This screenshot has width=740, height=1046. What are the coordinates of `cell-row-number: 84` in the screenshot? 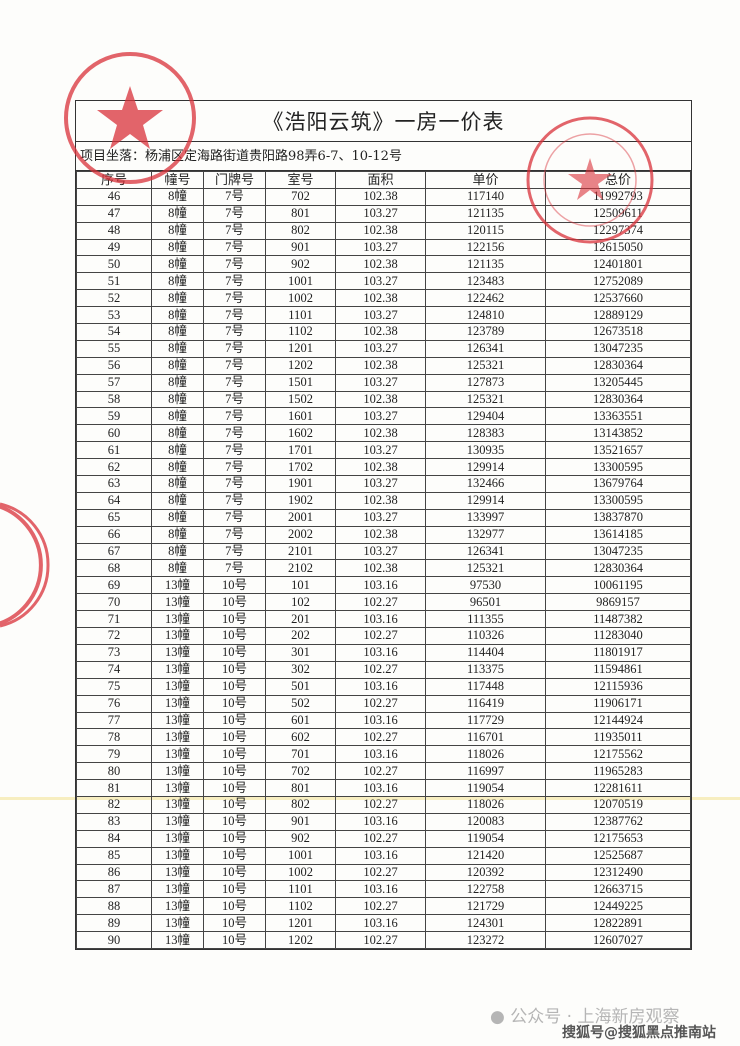 It's located at (114, 838).